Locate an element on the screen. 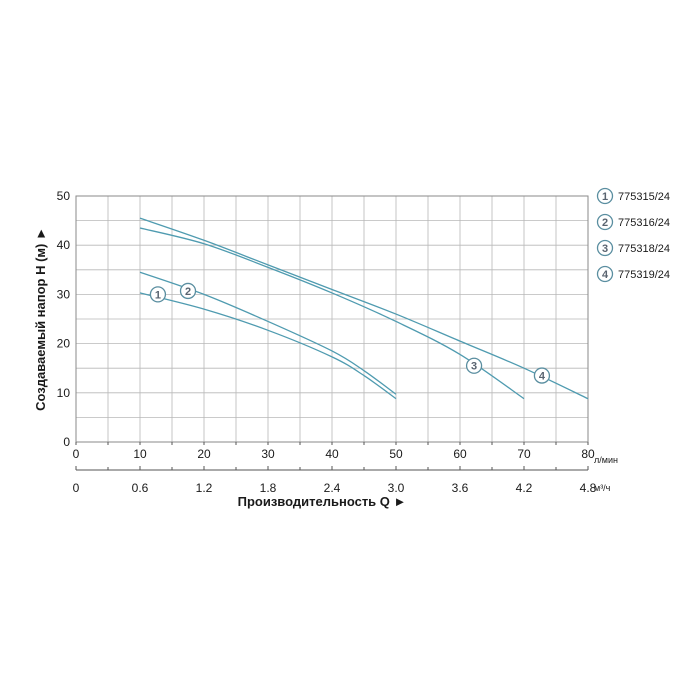 The width and height of the screenshot is (700, 700). x-tick-label-secondary: 4.2 is located at coordinates (524, 488).